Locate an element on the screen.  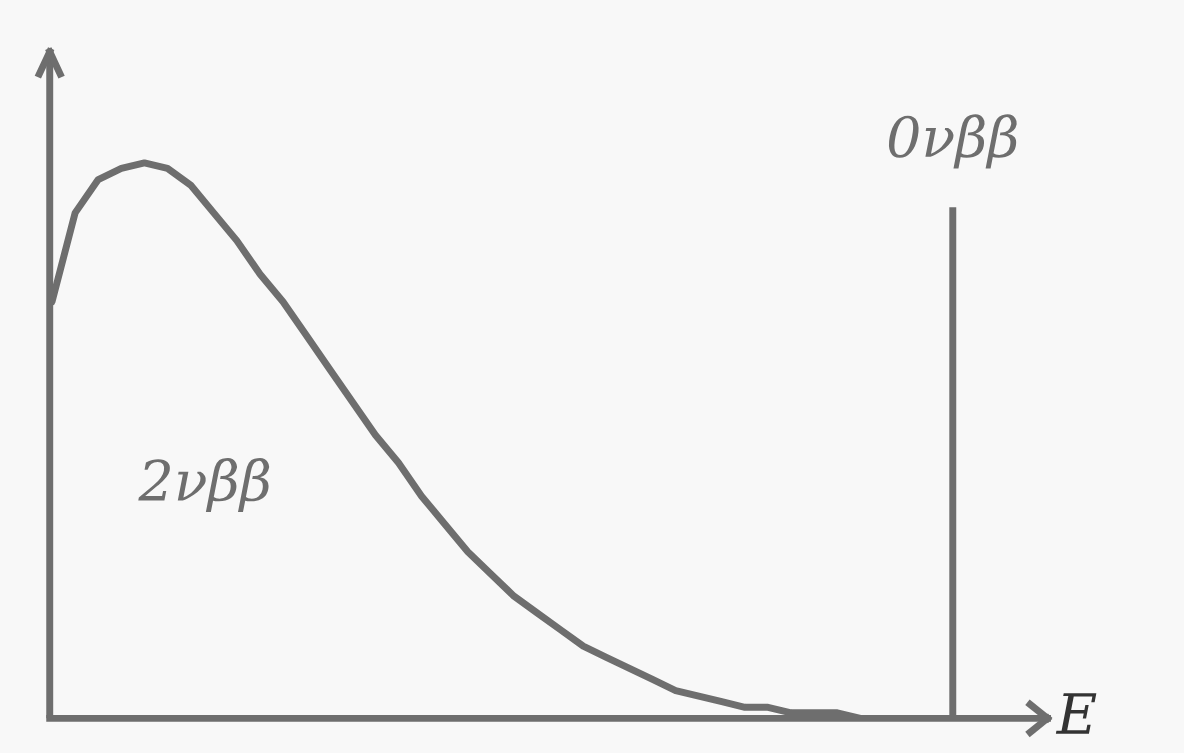
series-label: 2νββ is located at coordinates (204, 485).